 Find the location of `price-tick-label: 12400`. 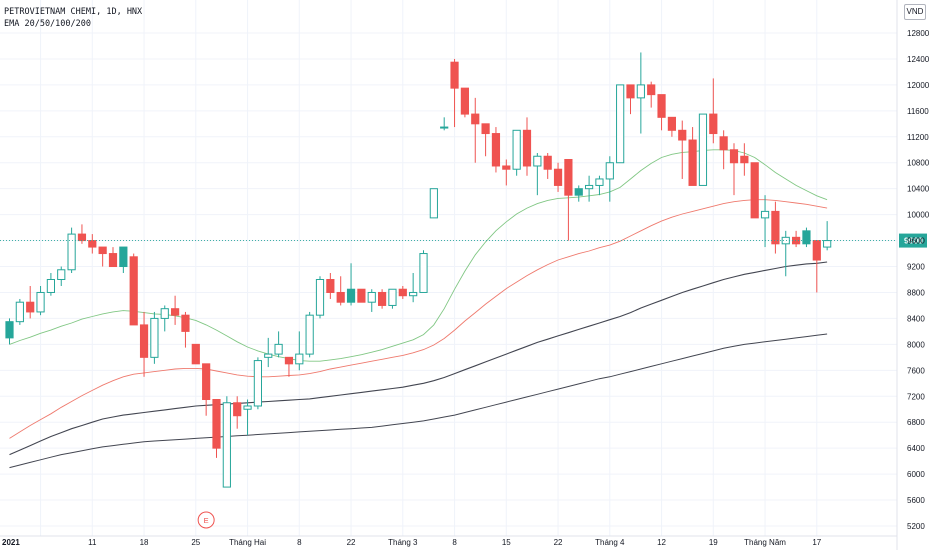

price-tick-label: 12400 is located at coordinates (918, 59).